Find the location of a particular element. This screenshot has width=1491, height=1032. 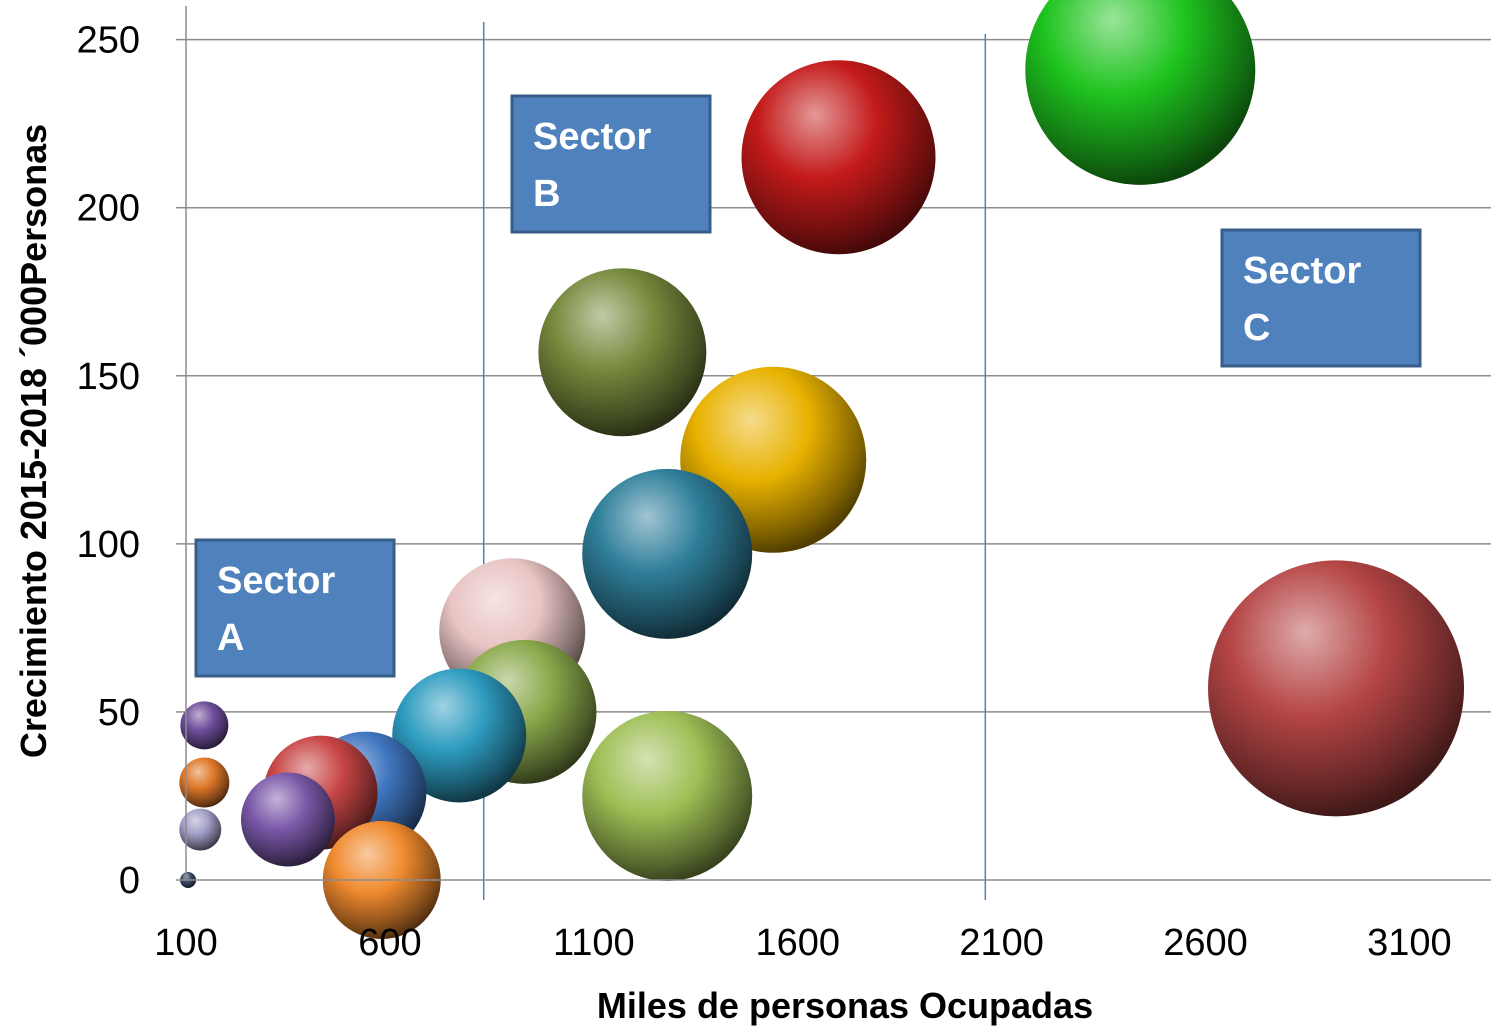

sector-label-box: Sector A is located at coordinates (295, 608).